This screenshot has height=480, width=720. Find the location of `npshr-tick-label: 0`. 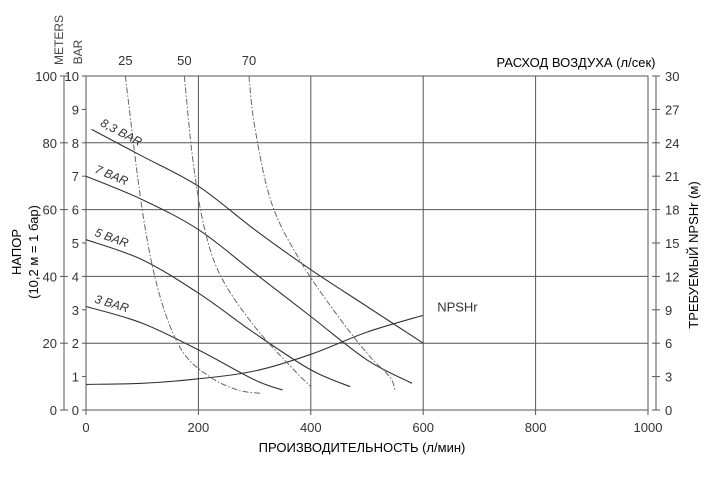

npshr-tick-label: 0 is located at coordinates (668, 410).